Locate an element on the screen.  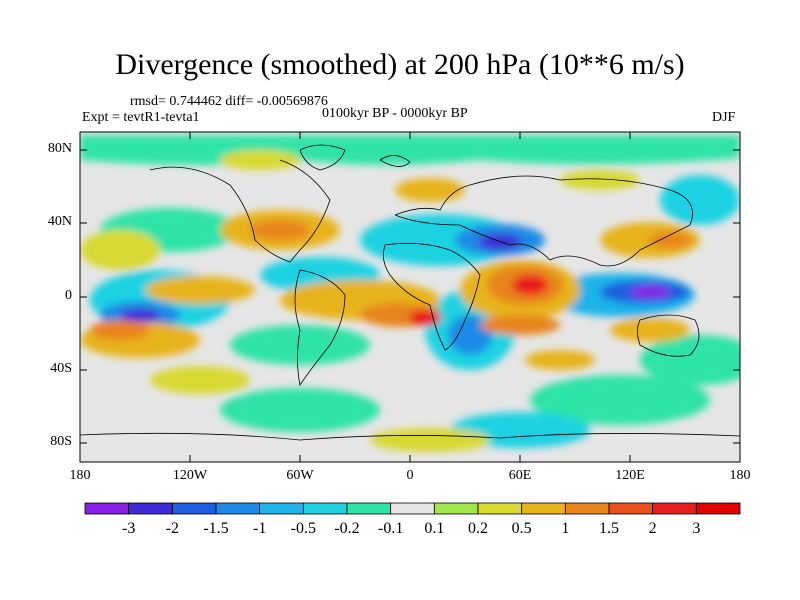
colorbar-label: -3 is located at coordinates (128, 528).